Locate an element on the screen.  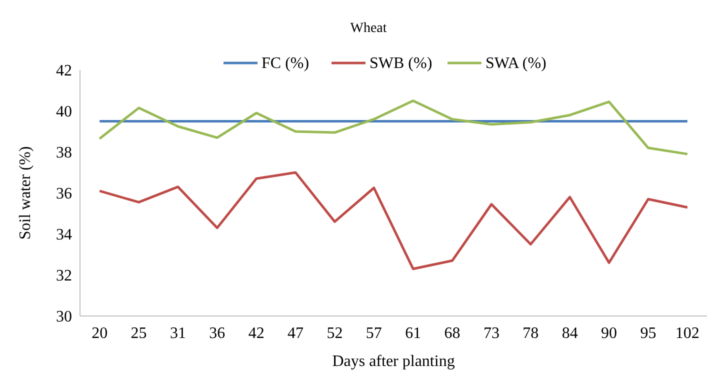
y-tick-label: 34 is located at coordinates (64, 235).